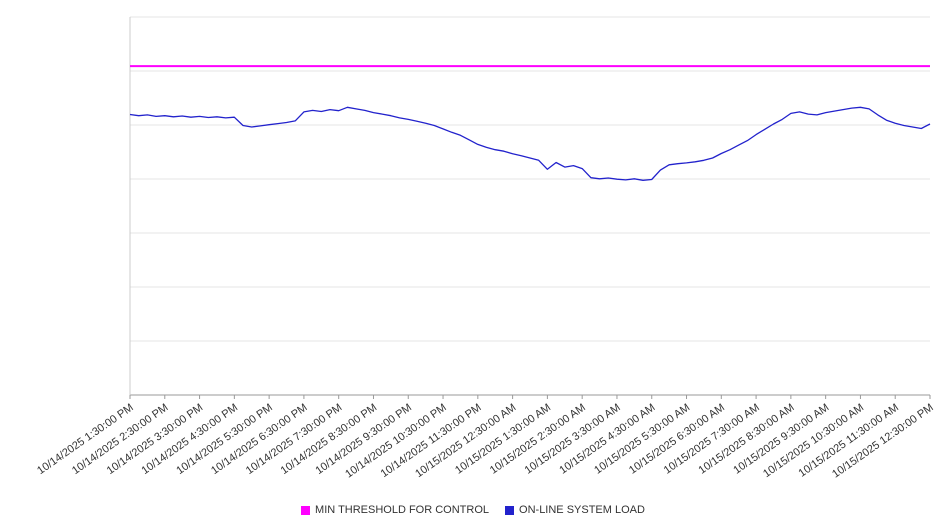 This screenshot has width=946, height=526. What do you see at coordinates (306, 510) in the screenshot?
I see `threshold-swatch-icon` at bounding box center [306, 510].